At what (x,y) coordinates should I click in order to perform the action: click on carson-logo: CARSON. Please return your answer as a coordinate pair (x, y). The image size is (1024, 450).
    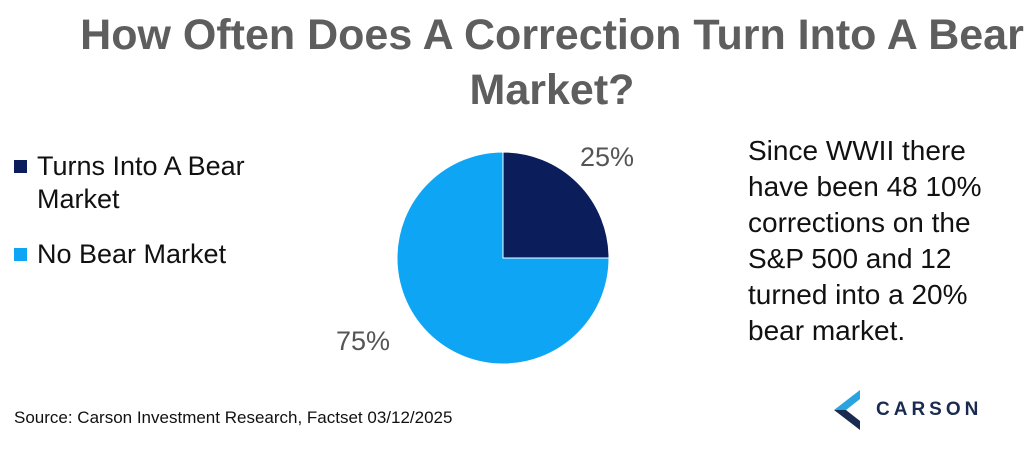
    Looking at the image, I should click on (907, 410).